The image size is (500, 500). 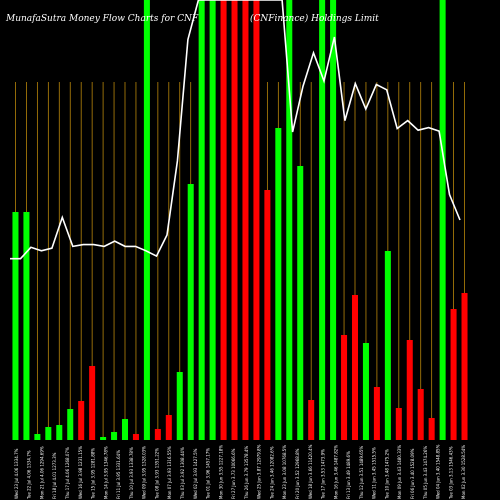 I want to click on x-tick-label: Wed 18 Jun 3.66 11420.4%, so click(x=310, y=471).